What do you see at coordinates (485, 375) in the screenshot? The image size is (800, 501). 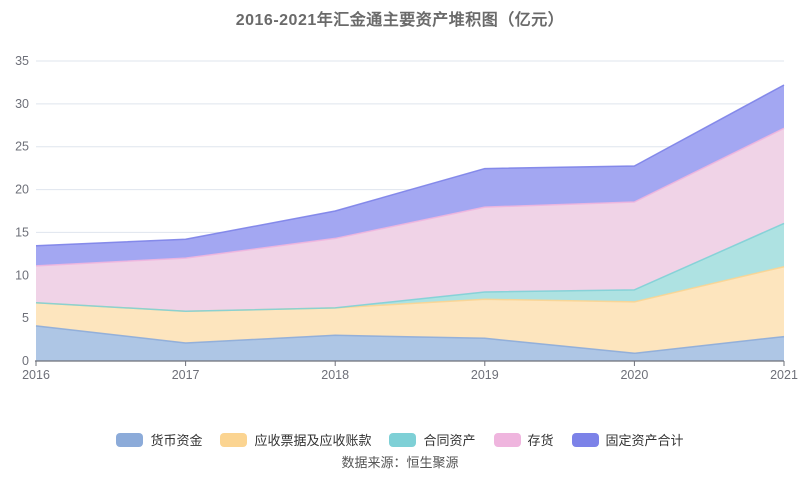 I see `x-axis-label-2019: 2019` at bounding box center [485, 375].